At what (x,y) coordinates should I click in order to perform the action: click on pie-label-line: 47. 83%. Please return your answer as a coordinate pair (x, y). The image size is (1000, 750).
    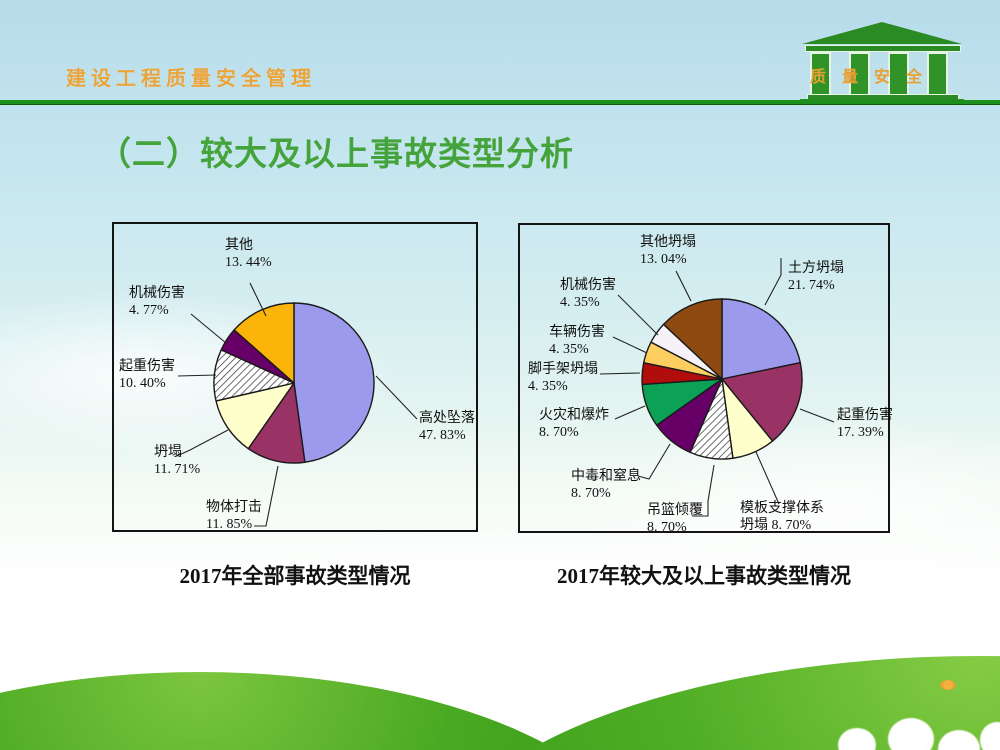
    Looking at the image, I should click on (442, 435).